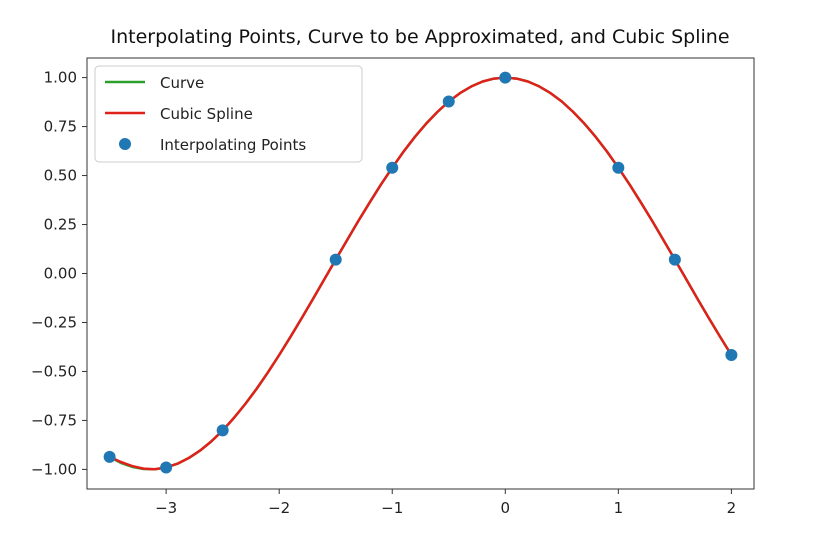  I want to click on legend: Curve Cubic Spline Interpolating Points, so click(228, 114).